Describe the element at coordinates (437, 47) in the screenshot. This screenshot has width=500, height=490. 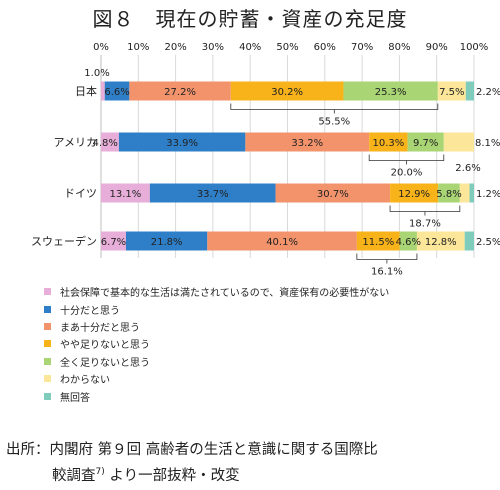
I see `x-tick-label: 90%` at that location.